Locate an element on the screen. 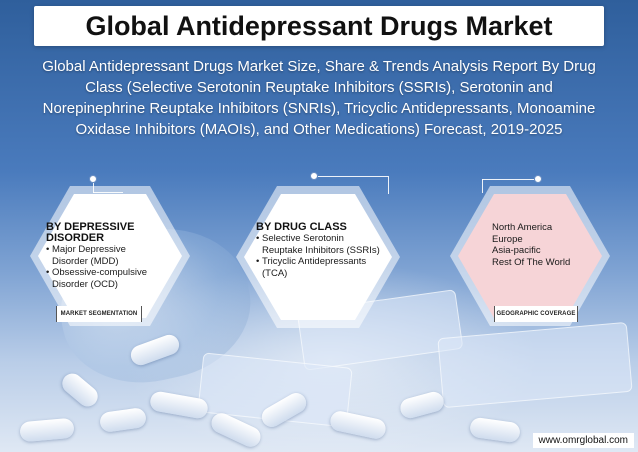 Image resolution: width=638 pixels, height=452 pixels. website-url: www.omrglobal.com is located at coordinates (583, 440).